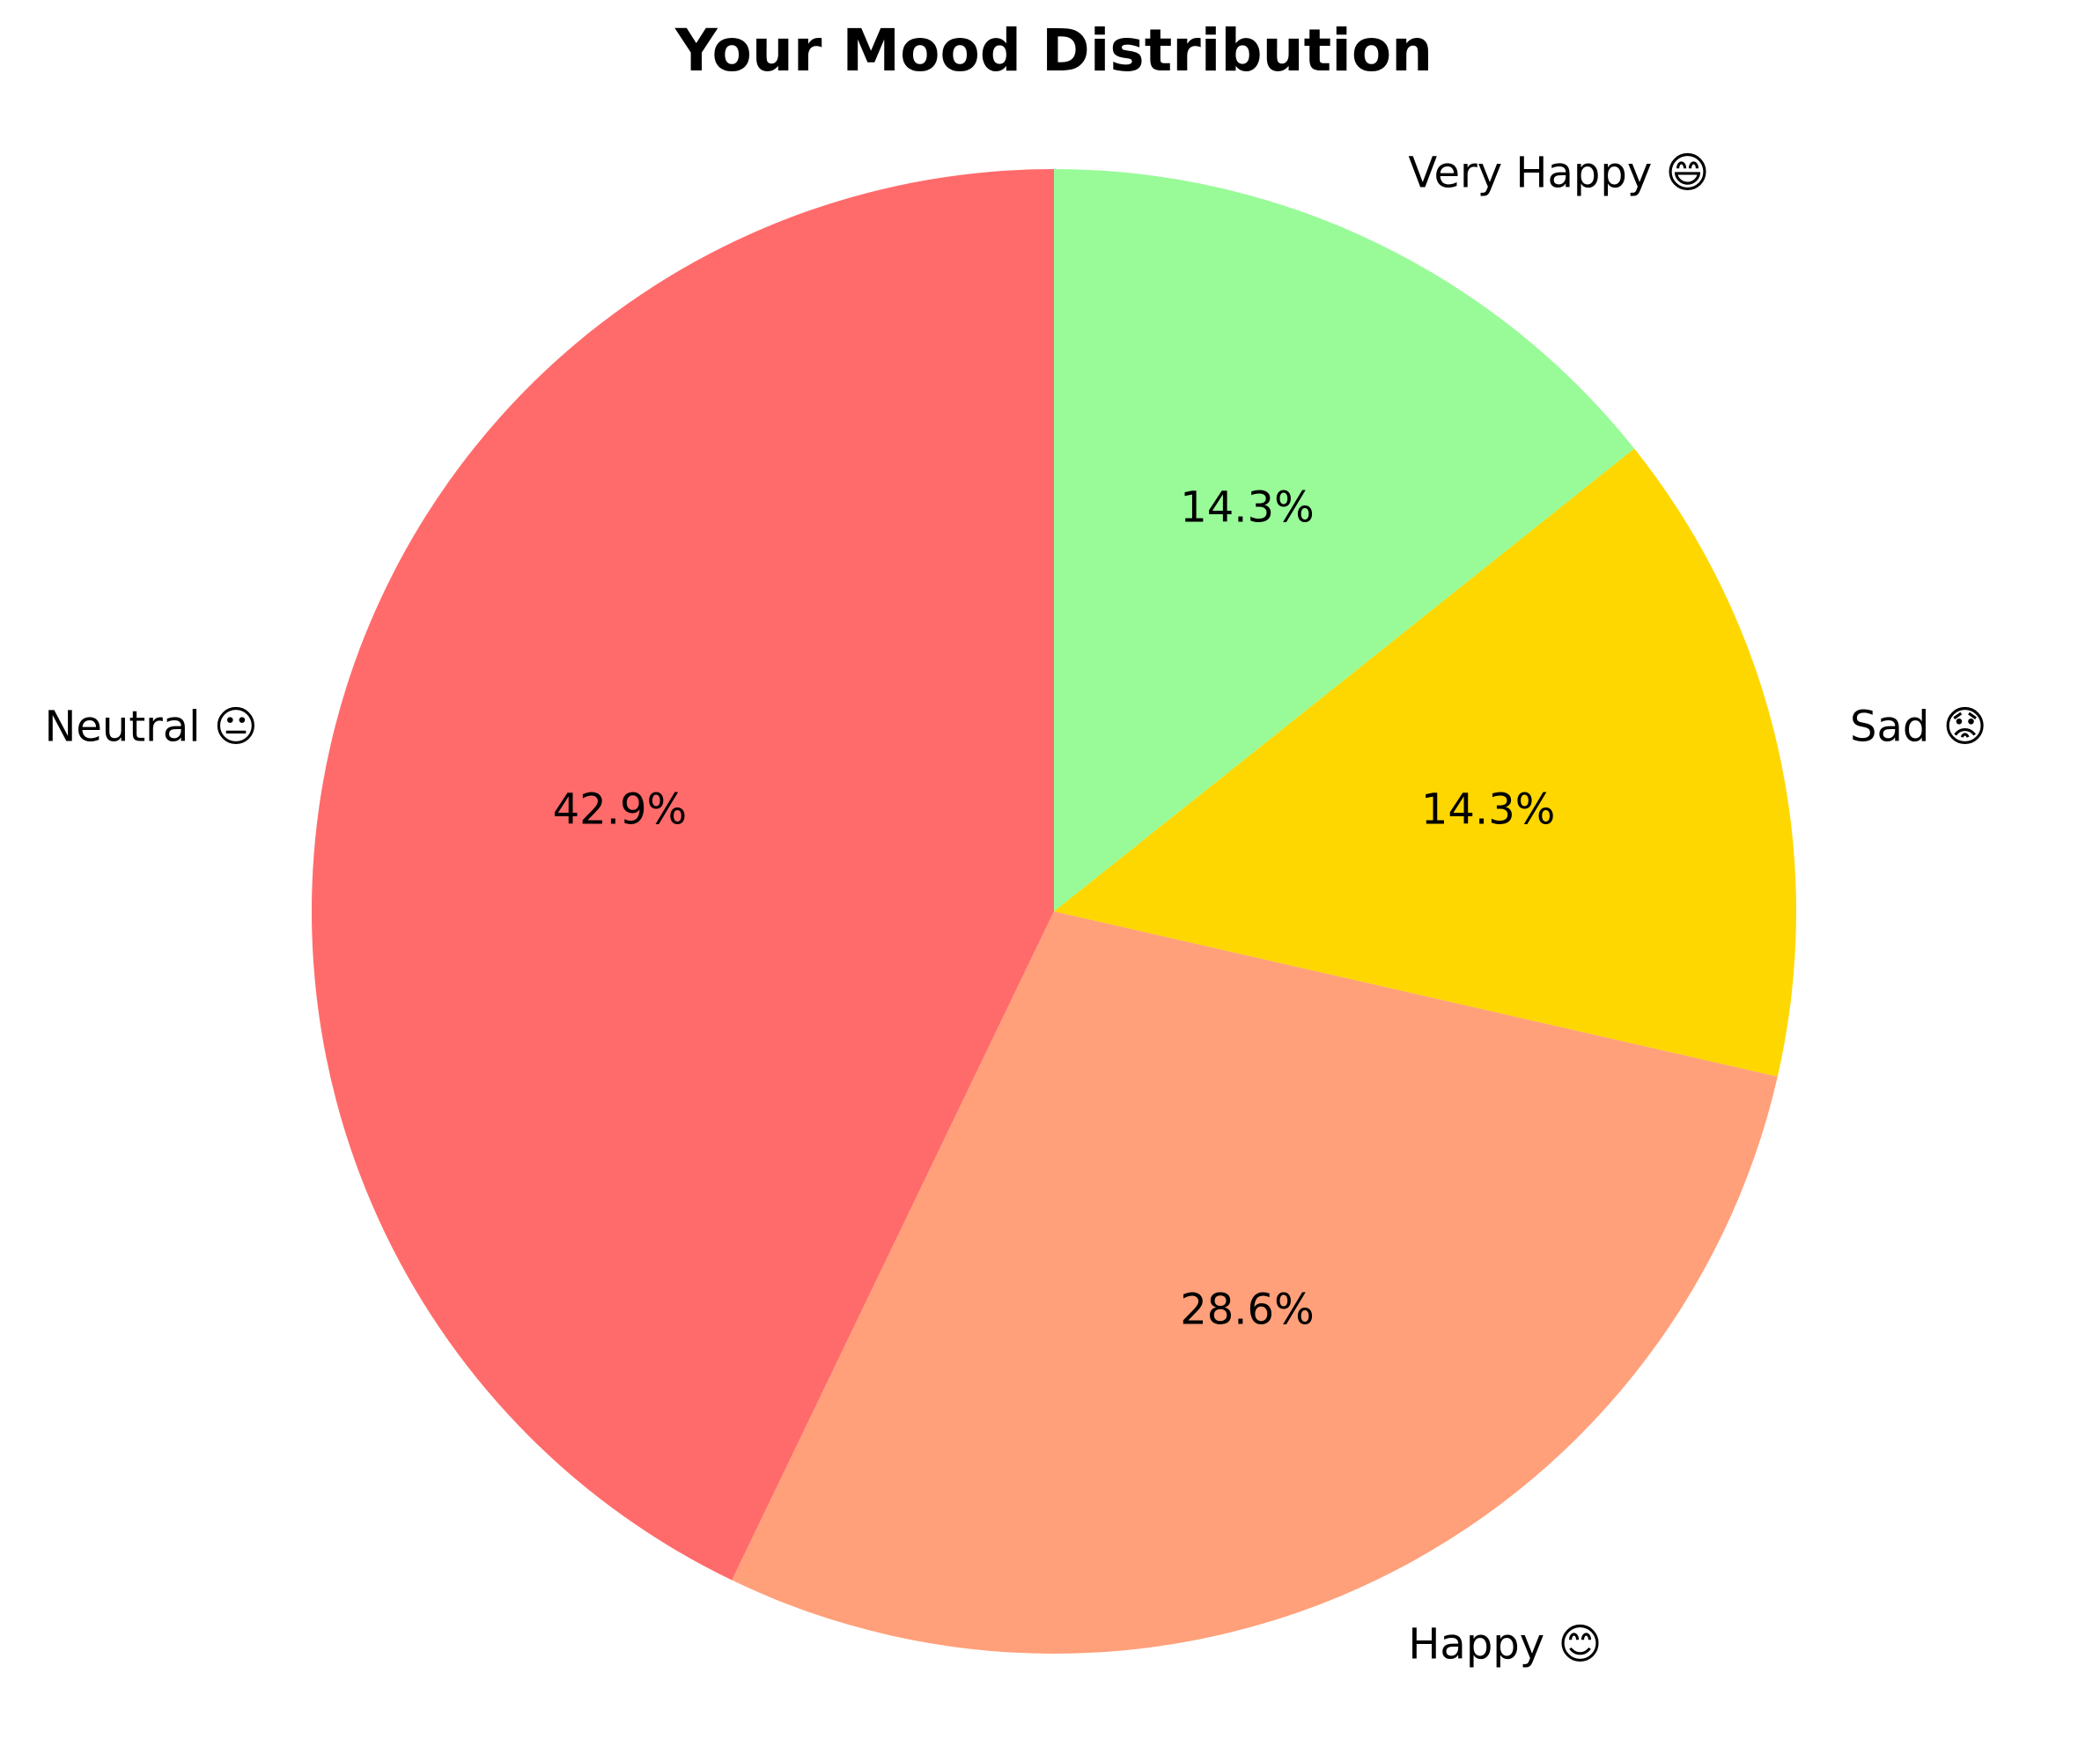  What do you see at coordinates (620, 809) in the screenshot?
I see `slice-percent-0: 42.9%` at bounding box center [620, 809].